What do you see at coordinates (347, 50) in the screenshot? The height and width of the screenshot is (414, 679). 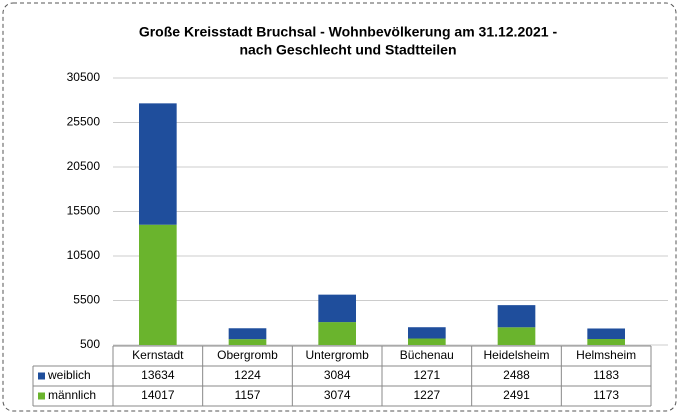 I see `chart-subtitle: nach Geschlecht und Stadtteilen` at bounding box center [347, 50].